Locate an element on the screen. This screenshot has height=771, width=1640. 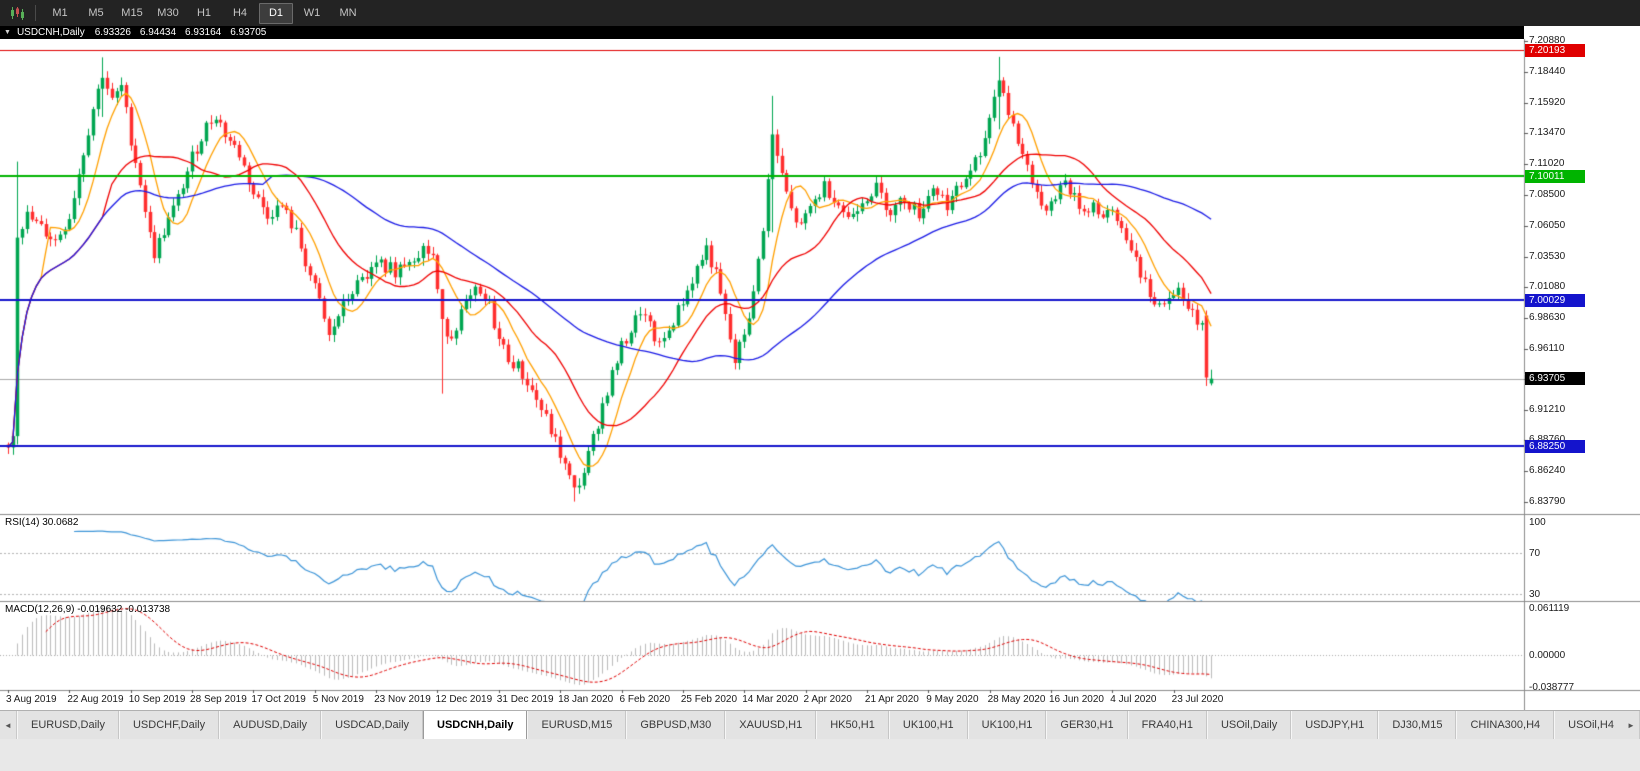
price-tick: 7.13470 is located at coordinates (1547, 133).